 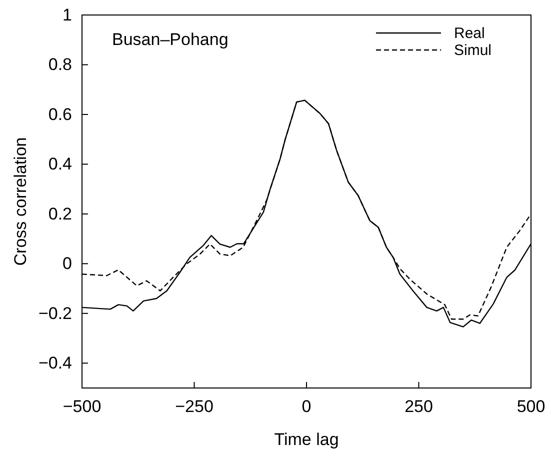 What do you see at coordinates (170, 39) in the screenshot?
I see `annotation: Busan–Pohang` at bounding box center [170, 39].